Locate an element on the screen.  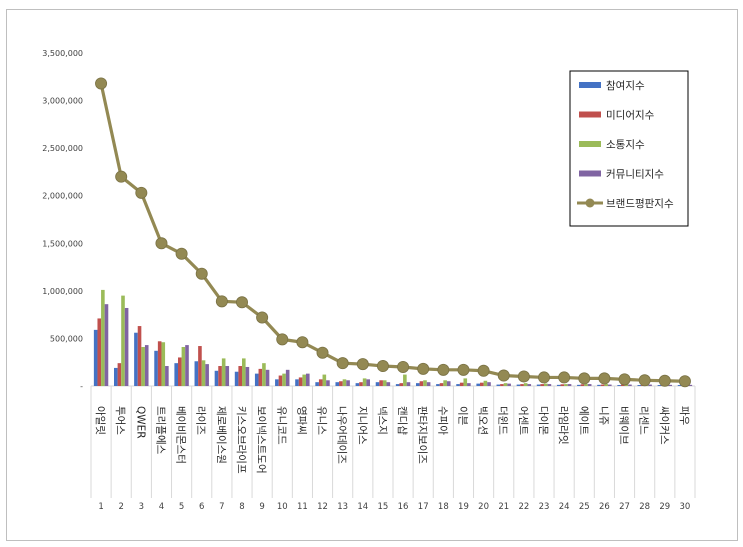
category-label: 라임라잇 is located at coordinates (563, 425).